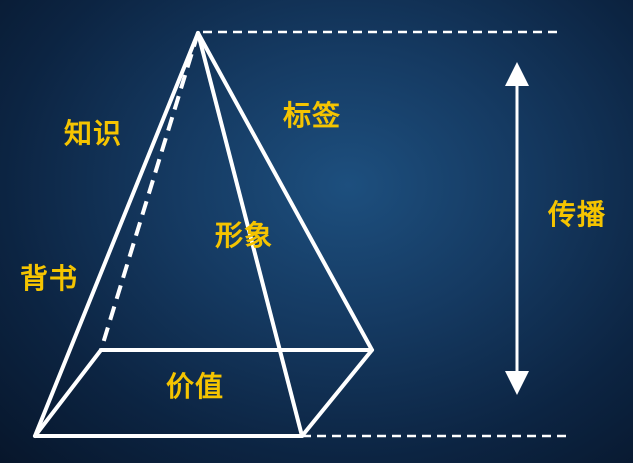 Image resolution: width=633 pixels, height=463 pixels. What do you see at coordinates (577, 214) in the screenshot?
I see `label-spread: 传播` at bounding box center [577, 214].